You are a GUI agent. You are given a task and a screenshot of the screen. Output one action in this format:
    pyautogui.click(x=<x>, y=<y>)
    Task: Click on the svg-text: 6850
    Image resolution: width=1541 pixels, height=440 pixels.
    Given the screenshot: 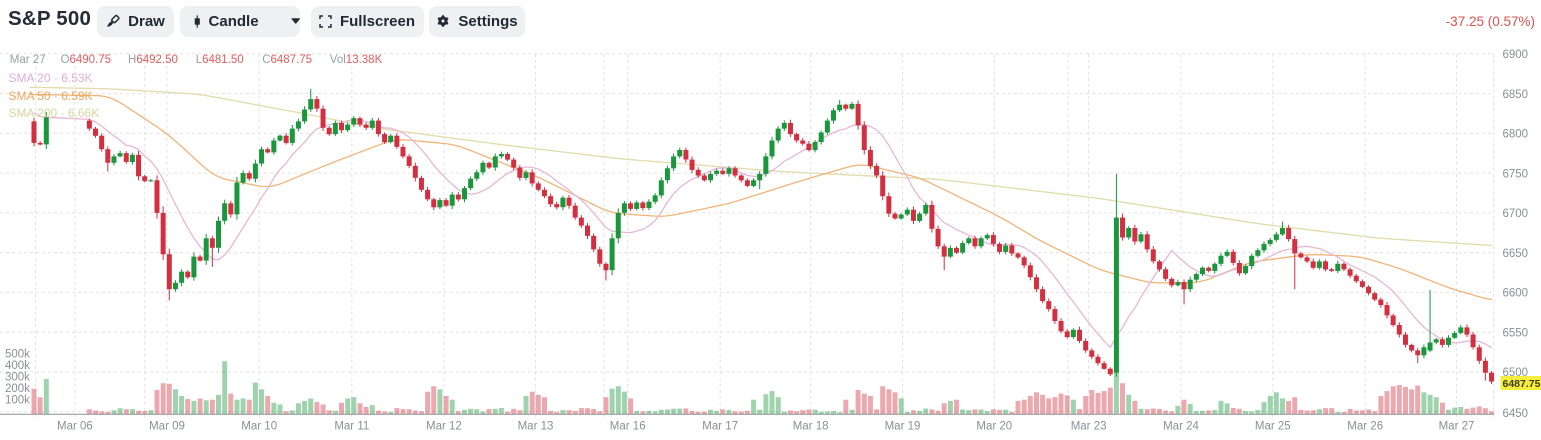 What is the action you would take?
    pyautogui.click(x=1516, y=95)
    